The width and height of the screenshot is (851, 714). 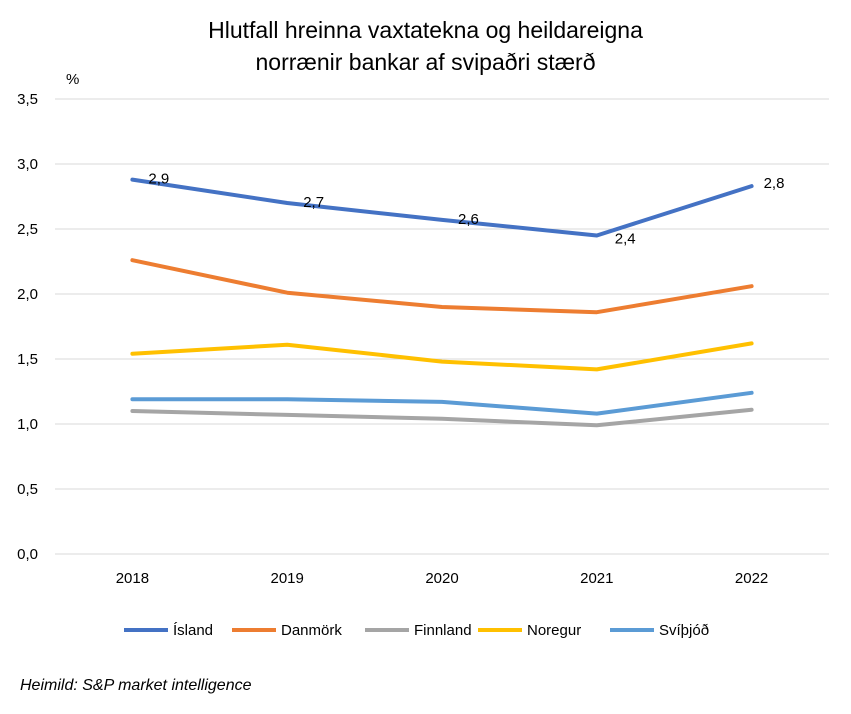 I want to click on legend: Ísland Danmörk Finnland Noregur Svíþjóð, so click(x=416, y=630).